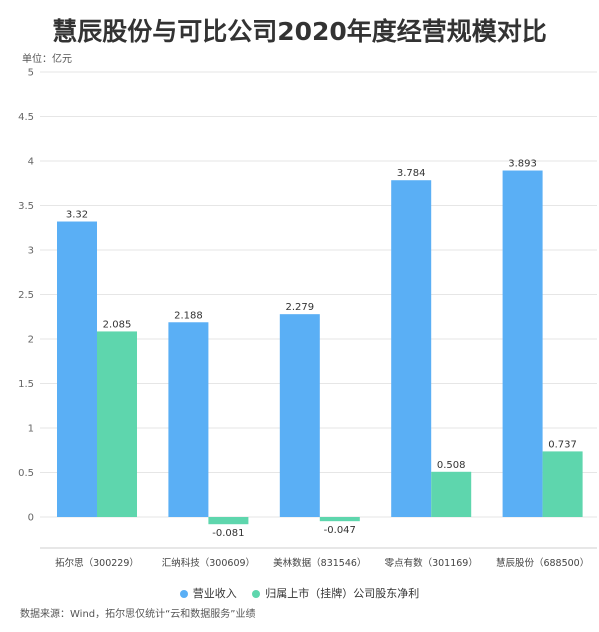  I want to click on x-tick-label: 慧辰股份（688500）, so click(542, 563).